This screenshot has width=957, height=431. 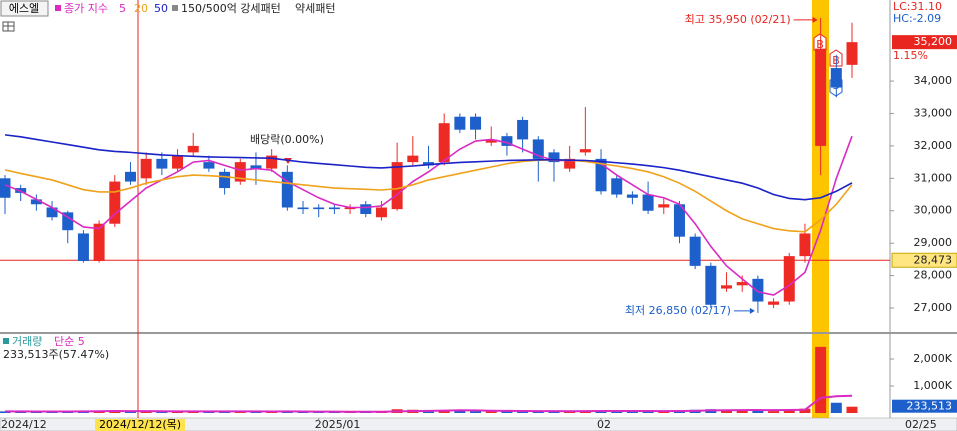 What do you see at coordinates (27, 341) in the screenshot?
I see `volume-name: 거래량` at bounding box center [27, 341].